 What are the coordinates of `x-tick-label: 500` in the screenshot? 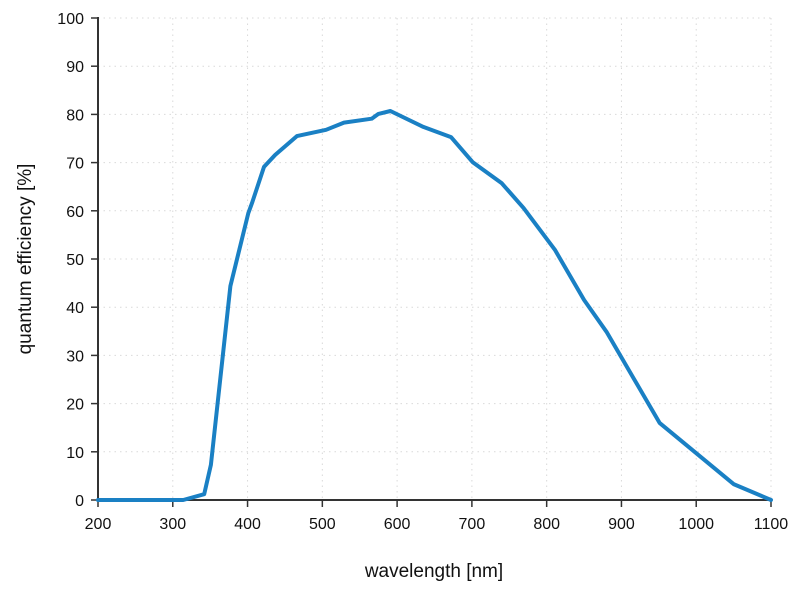 It's located at (322, 524).